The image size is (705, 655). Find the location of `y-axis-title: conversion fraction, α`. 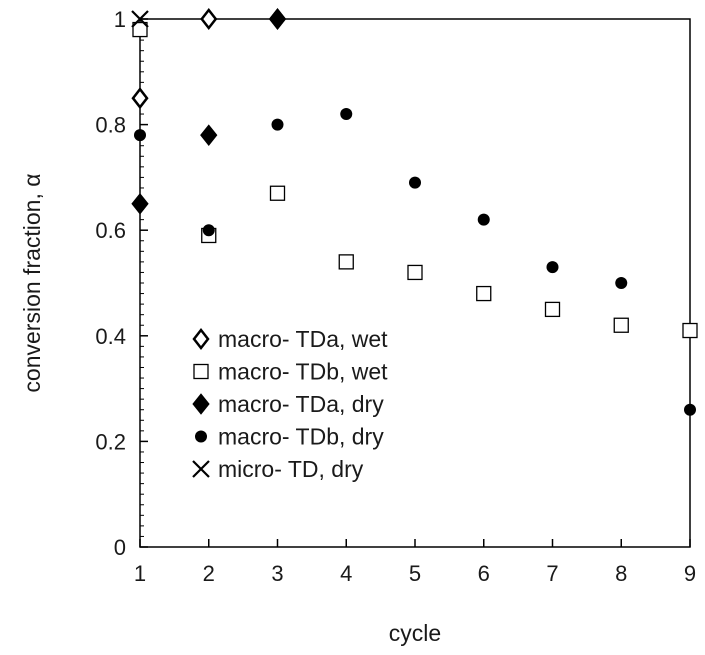

y-axis-title: conversion fraction, α is located at coordinates (32, 282).